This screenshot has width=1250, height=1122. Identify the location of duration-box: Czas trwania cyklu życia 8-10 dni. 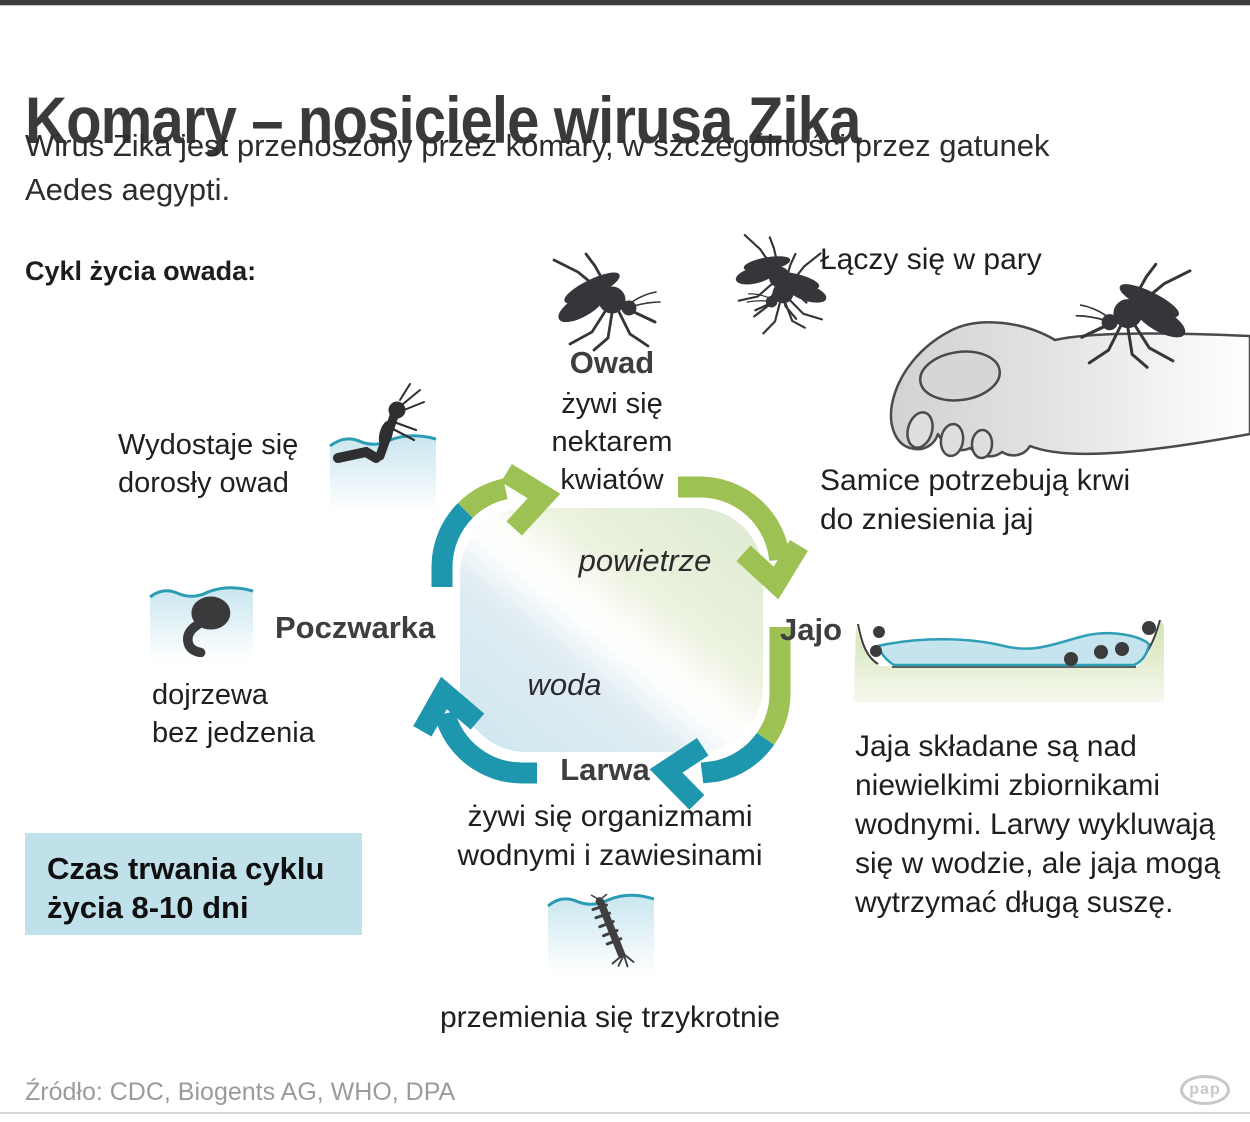
(193, 884).